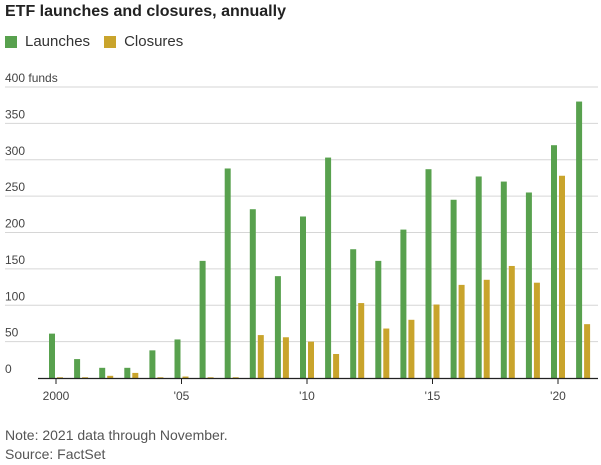 The height and width of the screenshot is (465, 601). Describe the element at coordinates (15, 296) in the screenshot. I see `y-tick-label: 100` at that location.